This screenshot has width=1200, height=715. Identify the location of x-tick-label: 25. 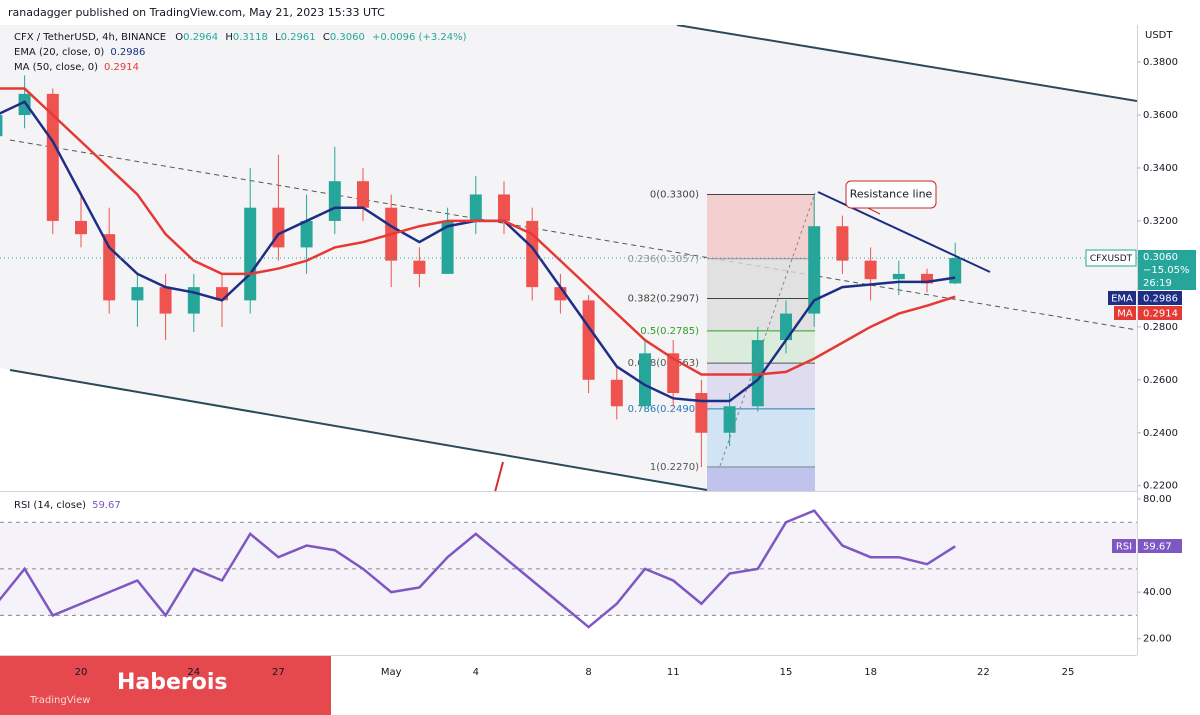
(1068, 672).